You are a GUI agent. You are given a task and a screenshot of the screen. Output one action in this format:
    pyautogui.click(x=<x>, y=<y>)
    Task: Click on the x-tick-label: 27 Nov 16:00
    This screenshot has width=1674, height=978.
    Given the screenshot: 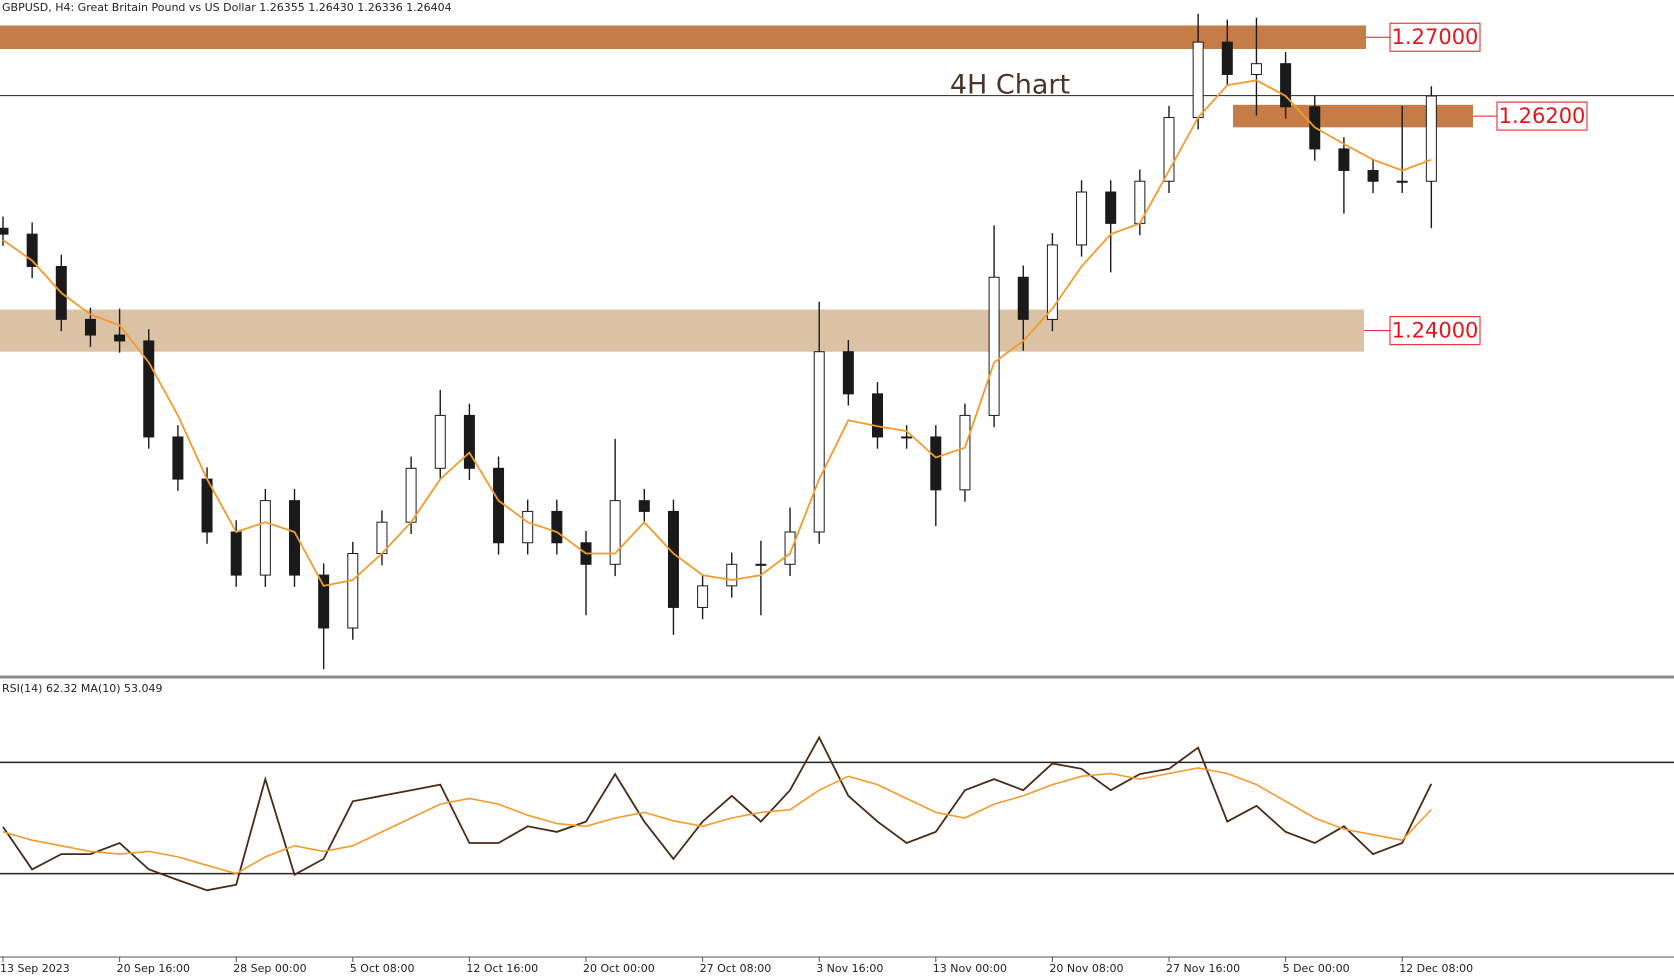 What is the action you would take?
    pyautogui.click(x=1203, y=968)
    